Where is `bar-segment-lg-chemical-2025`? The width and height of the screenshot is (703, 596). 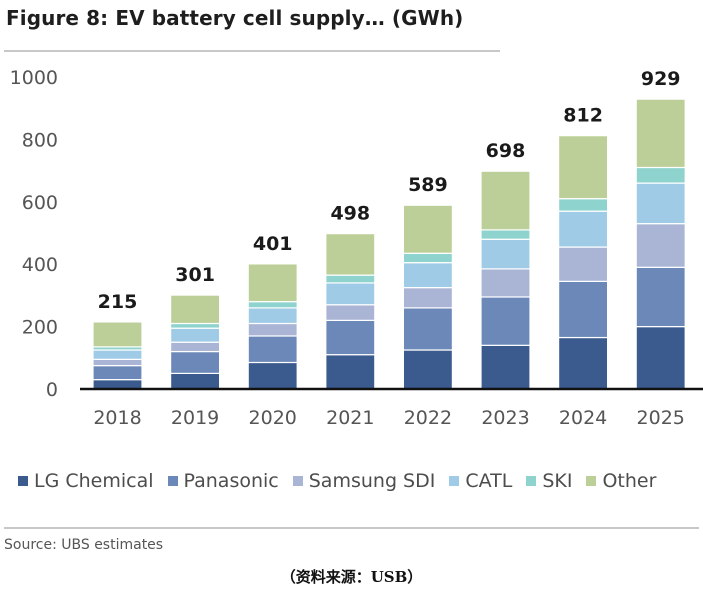 bar-segment-lg-chemical-2025 is located at coordinates (660, 358).